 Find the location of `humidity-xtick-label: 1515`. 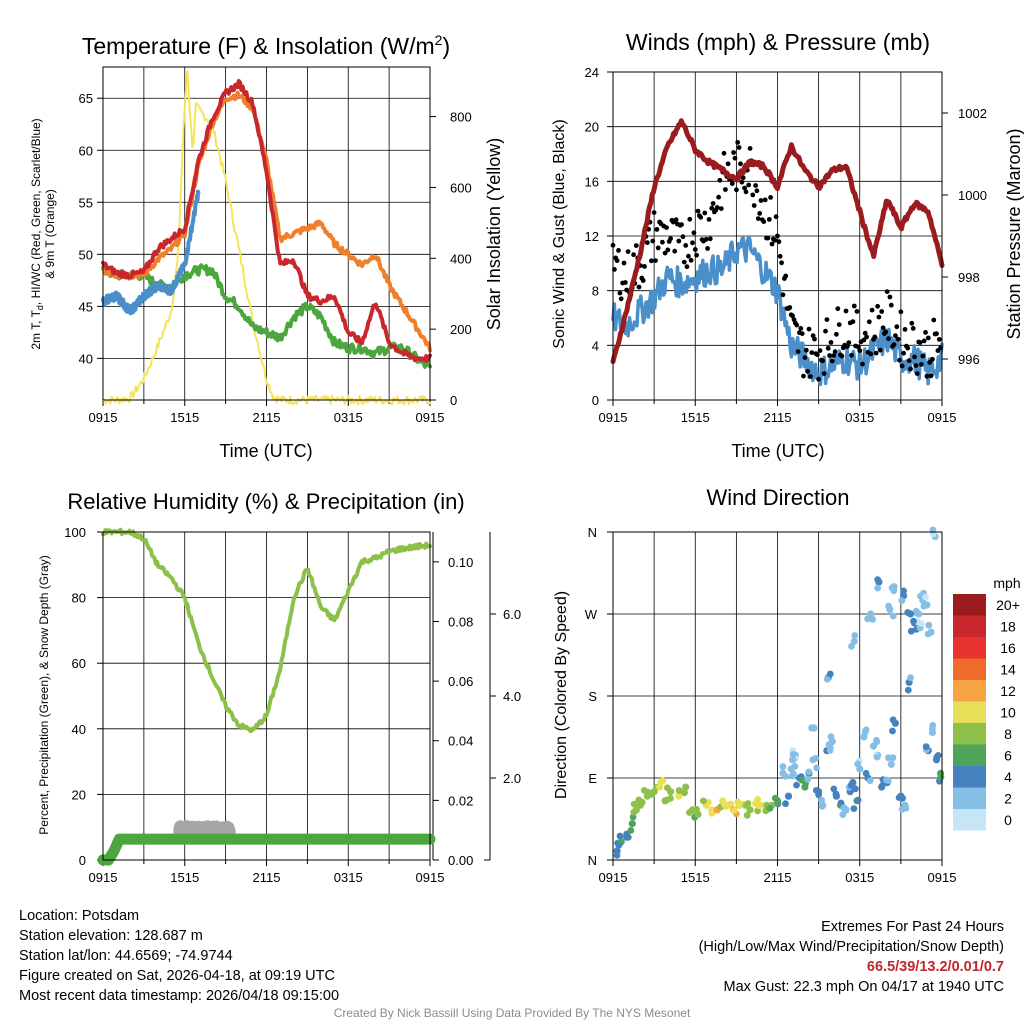

humidity-xtick-label: 1515 is located at coordinates (184, 877).